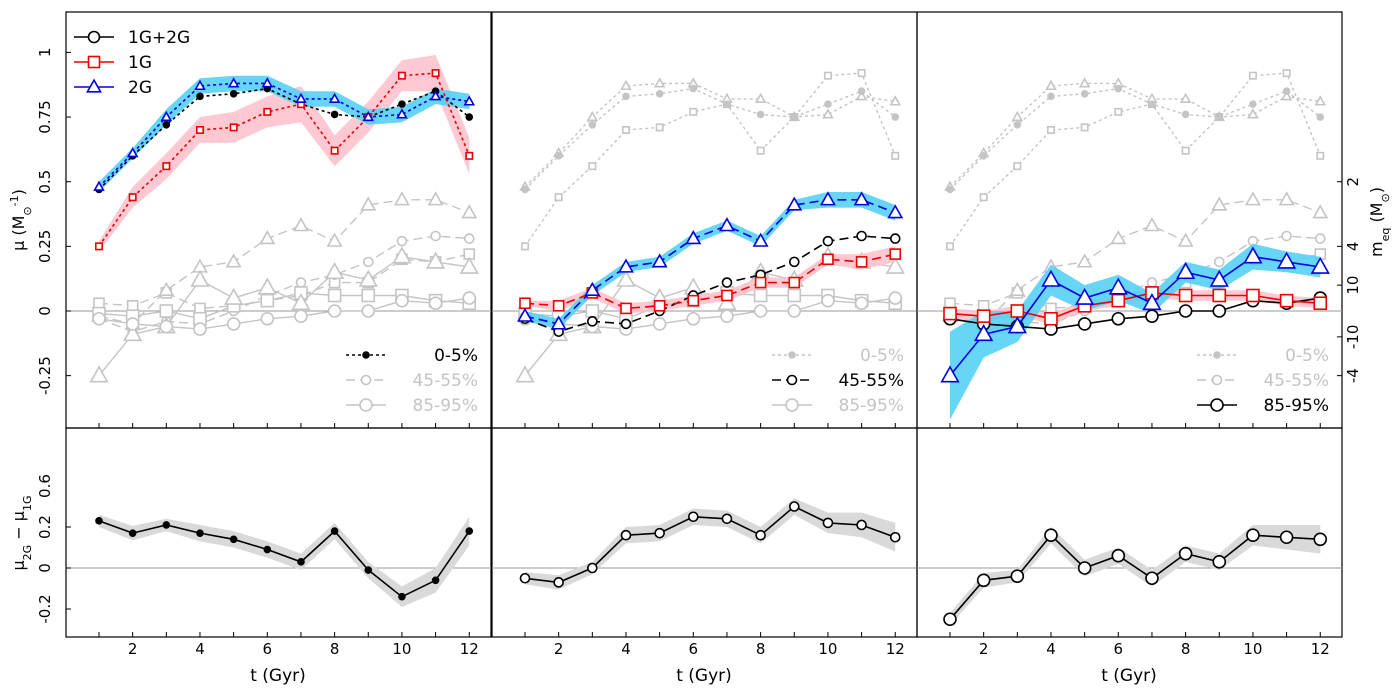  I want to click on y-tick-label: 0.5, so click(45, 182).